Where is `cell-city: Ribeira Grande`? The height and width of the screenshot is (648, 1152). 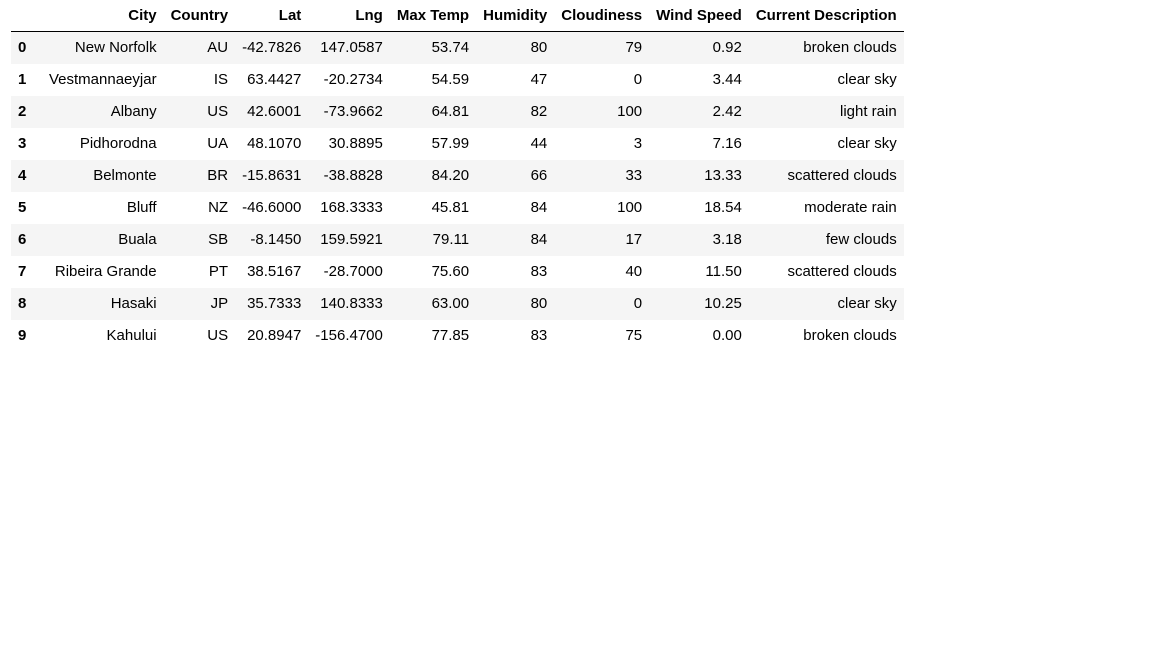 cell-city: Ribeira Grande is located at coordinates (105, 271).